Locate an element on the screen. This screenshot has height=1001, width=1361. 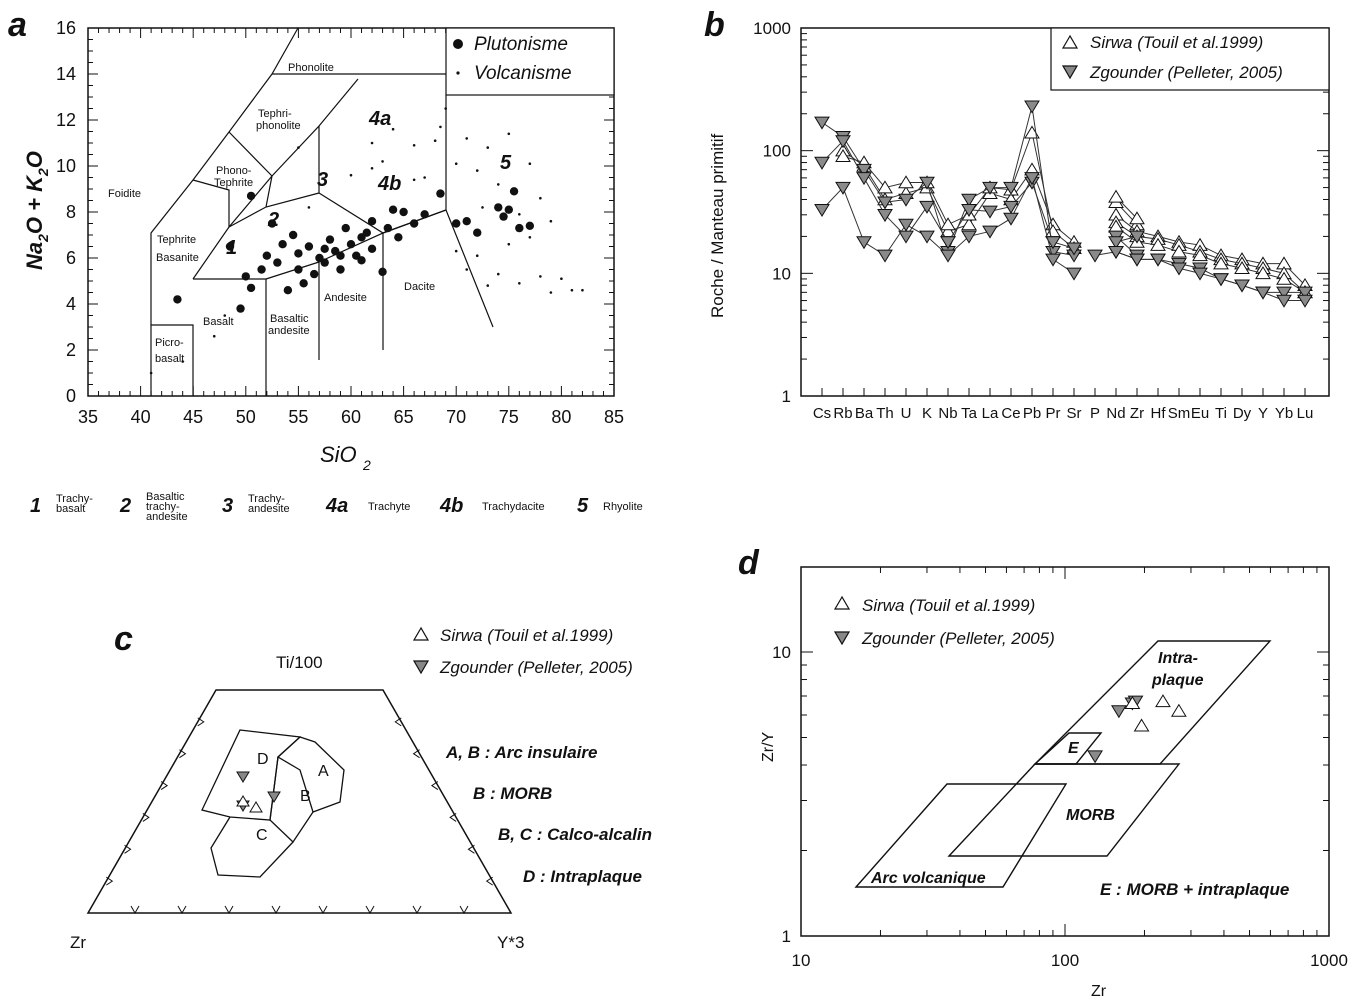
ternary-label-c: C is located at coordinates (262, 835).